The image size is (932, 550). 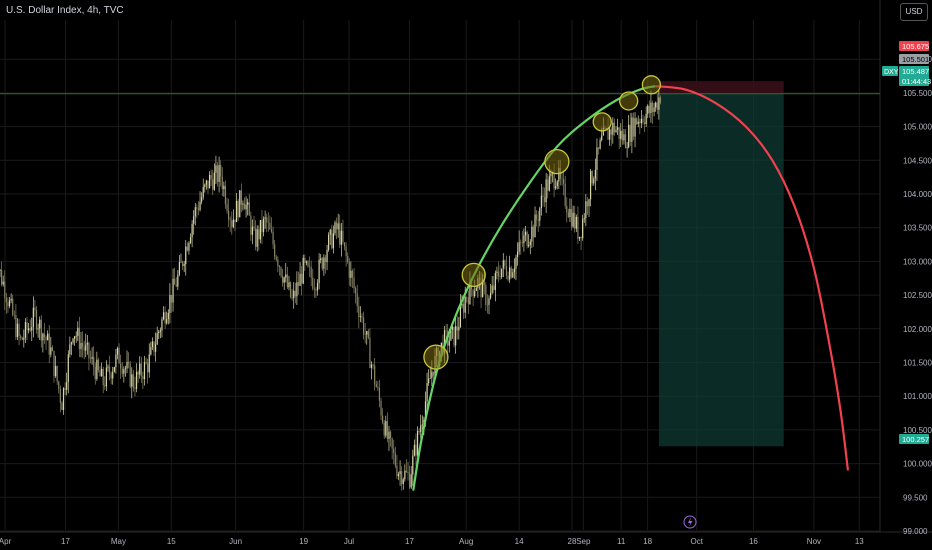 What do you see at coordinates (349, 541) in the screenshot?
I see `x-tick-label: Jul` at bounding box center [349, 541].